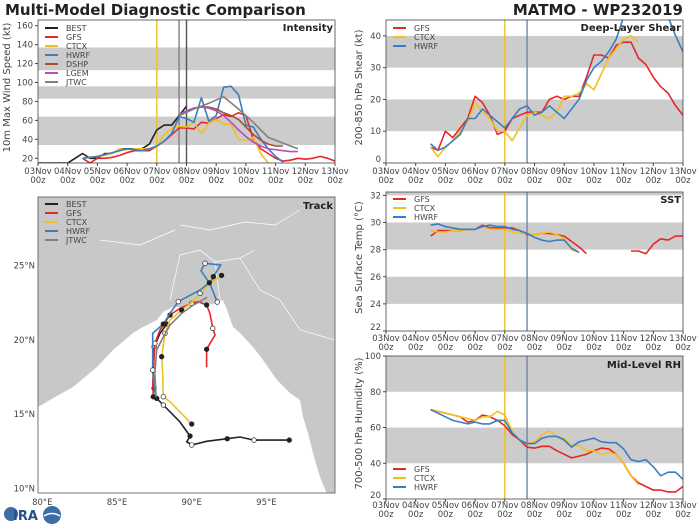  What do you see at coordinates (375, 429) in the screenshot?
I see `y-tick-label: 60` at bounding box center [375, 429].